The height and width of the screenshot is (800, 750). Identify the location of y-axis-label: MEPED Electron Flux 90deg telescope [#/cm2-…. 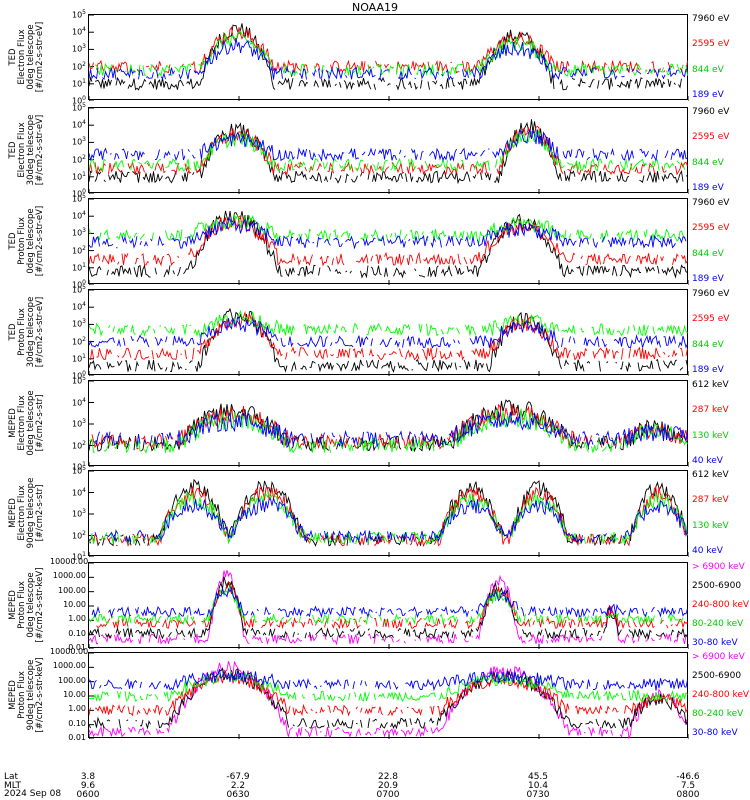
(26, 513).